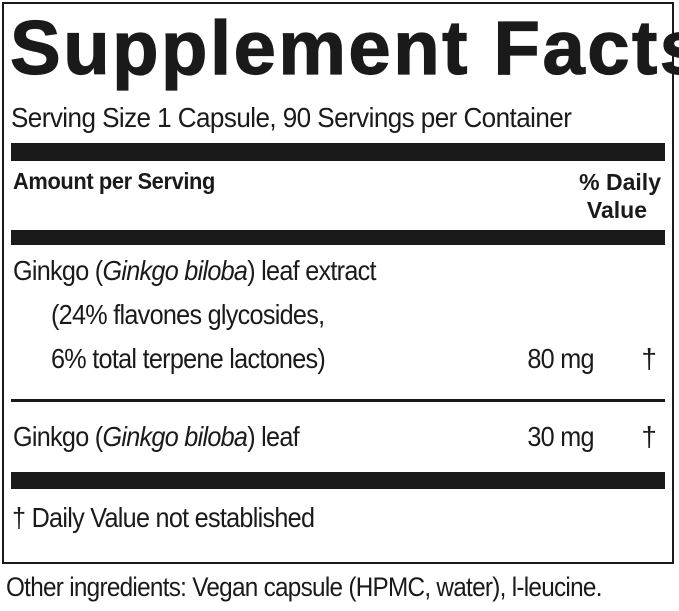 This screenshot has width=679, height=611. Describe the element at coordinates (561, 436) in the screenshot. I see `ingredient-amount: 30 mg` at that location.